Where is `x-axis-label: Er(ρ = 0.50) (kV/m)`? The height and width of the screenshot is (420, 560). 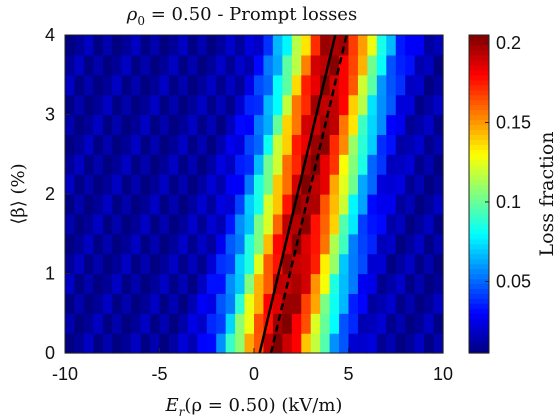
x-axis-label: Er(ρ = 0.50) (kV/m) is located at coordinates (254, 407).